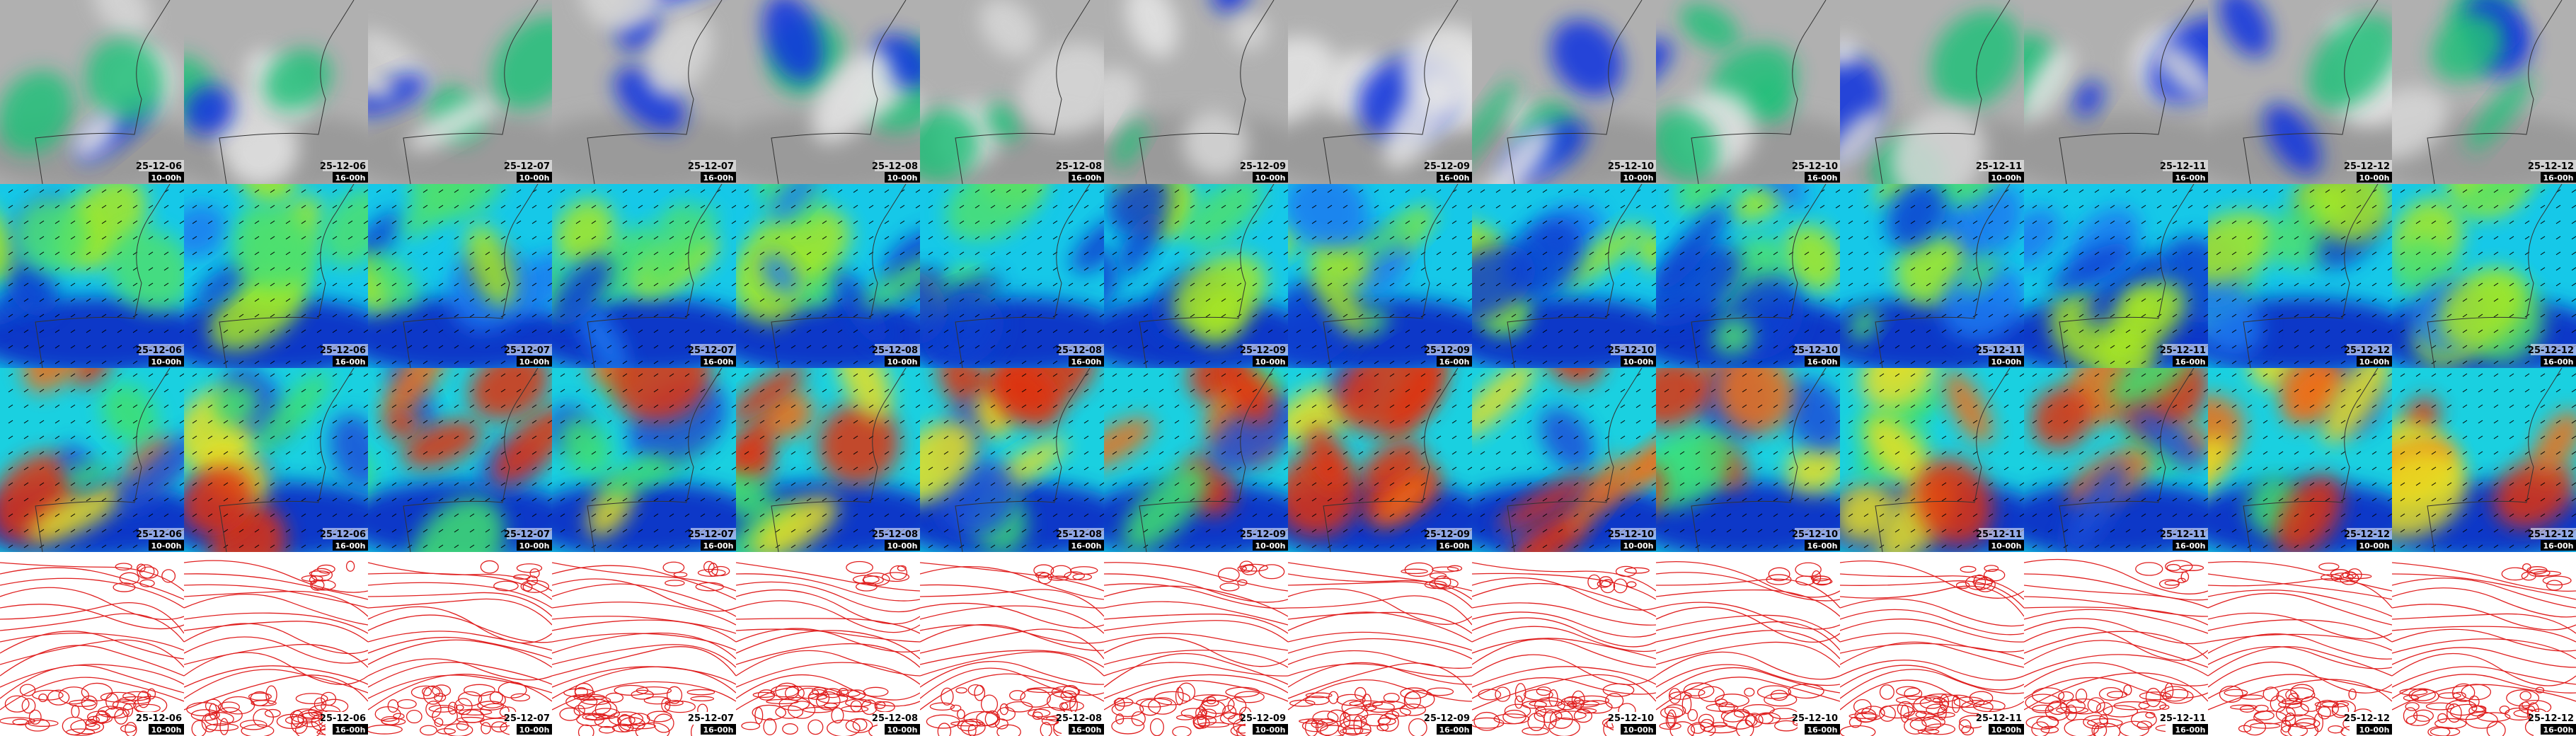 This screenshot has height=736, width=2576. What do you see at coordinates (102, 718) in the screenshot?
I see `isobar-dense` at bounding box center [102, 718].